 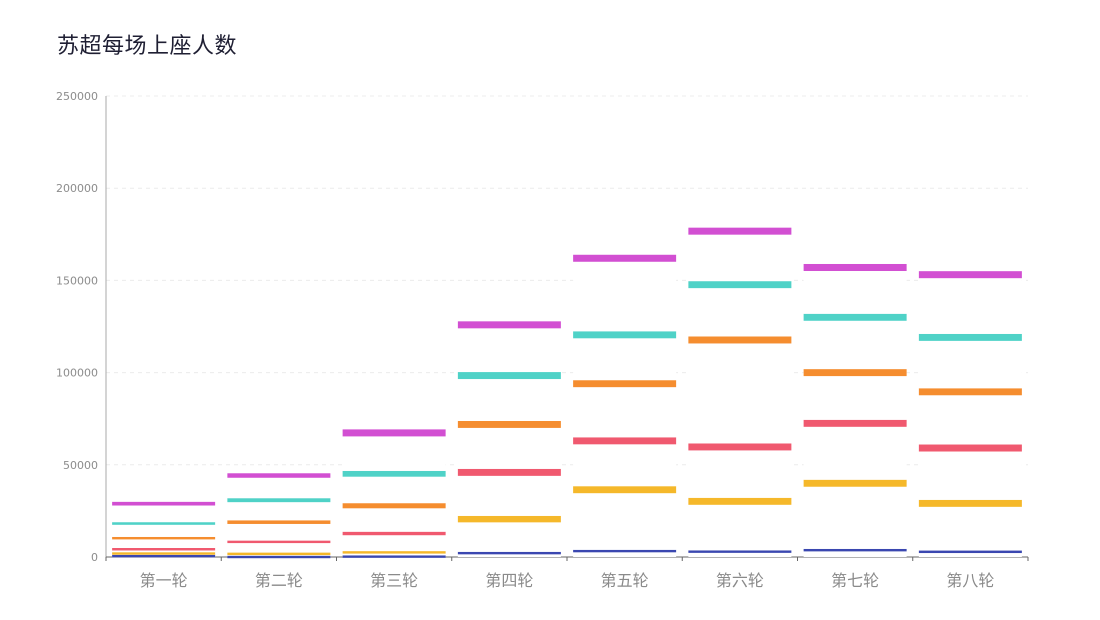 What do you see at coordinates (80, 465) in the screenshot?
I see `y-tick-label: 50000` at bounding box center [80, 465].